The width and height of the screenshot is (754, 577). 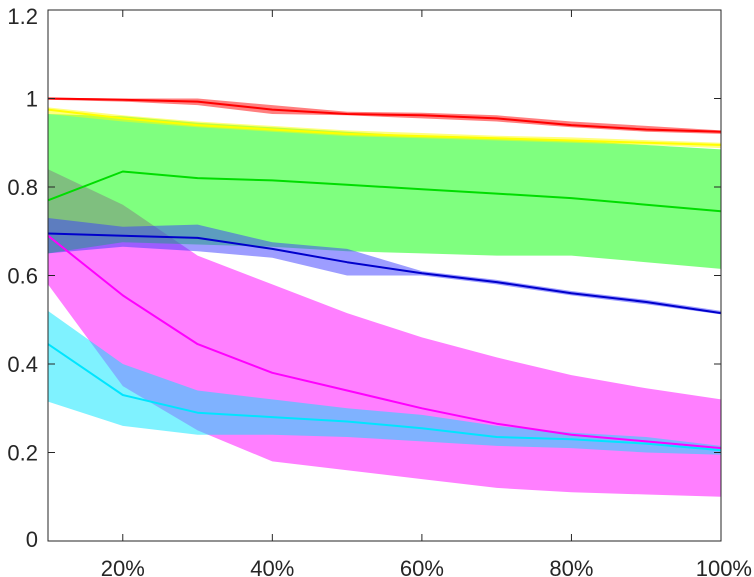 What do you see at coordinates (22, 16) in the screenshot?
I see `y-tick-label: 1.2` at bounding box center [22, 16].